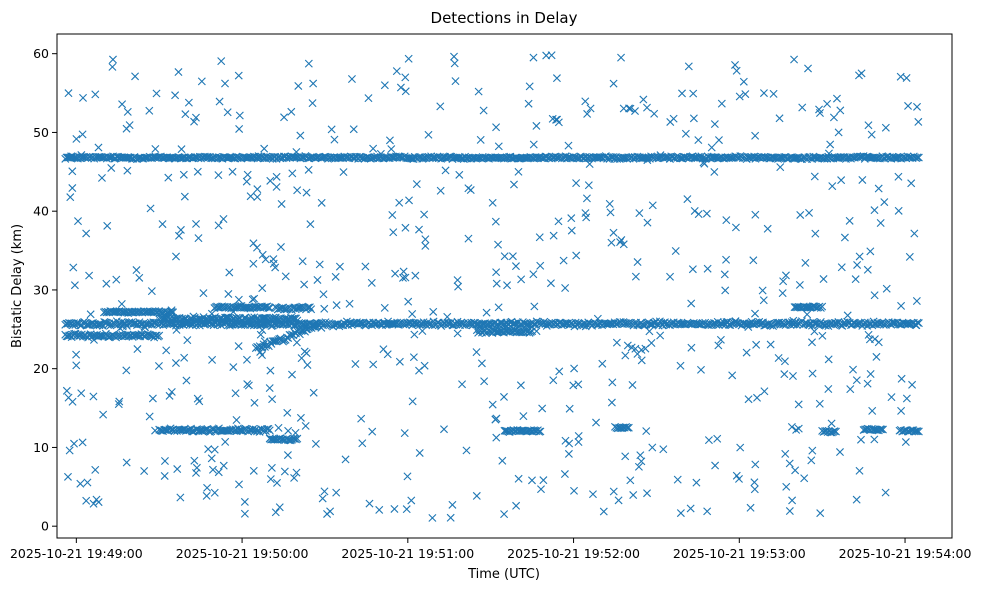 Image resolution: width=982 pixels, height=590 pixels. I want to click on y-axis: 0 10 20 30 40 50 60, so click(45, 290).